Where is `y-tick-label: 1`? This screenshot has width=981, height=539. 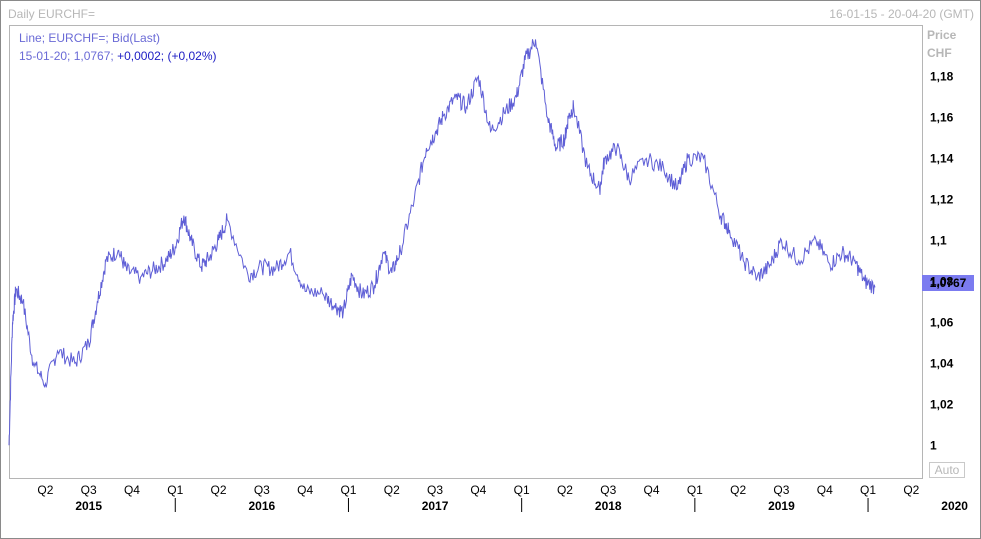
y-tick-label: 1 is located at coordinates (933, 445).